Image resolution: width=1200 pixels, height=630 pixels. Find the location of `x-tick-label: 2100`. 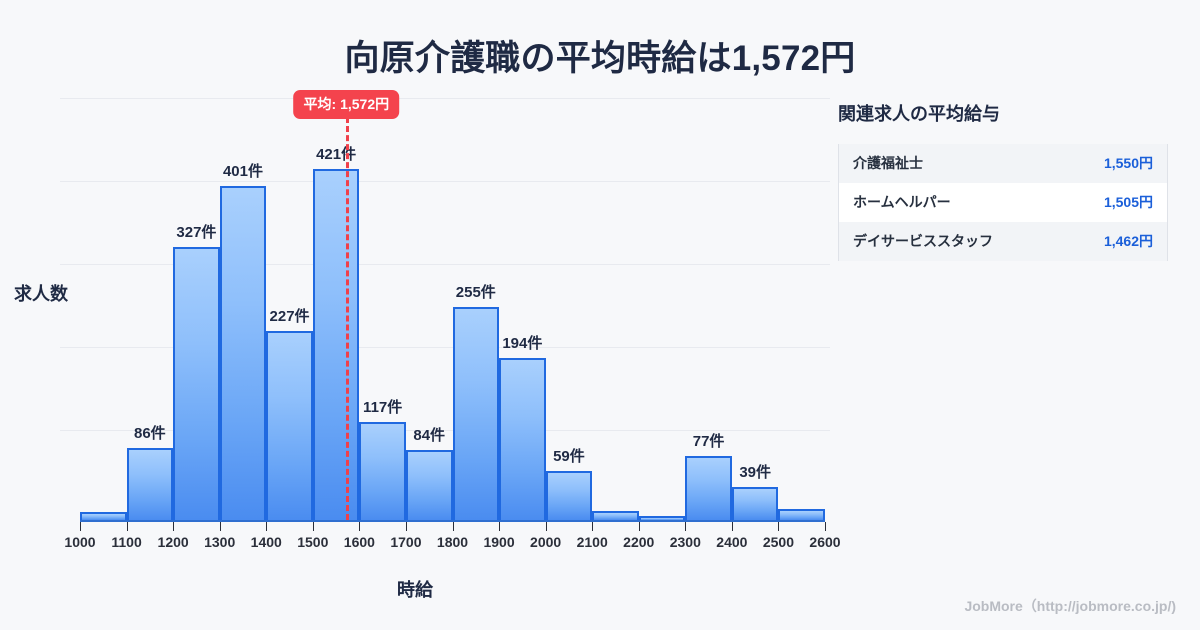

x-tick-label: 2100 is located at coordinates (592, 542).